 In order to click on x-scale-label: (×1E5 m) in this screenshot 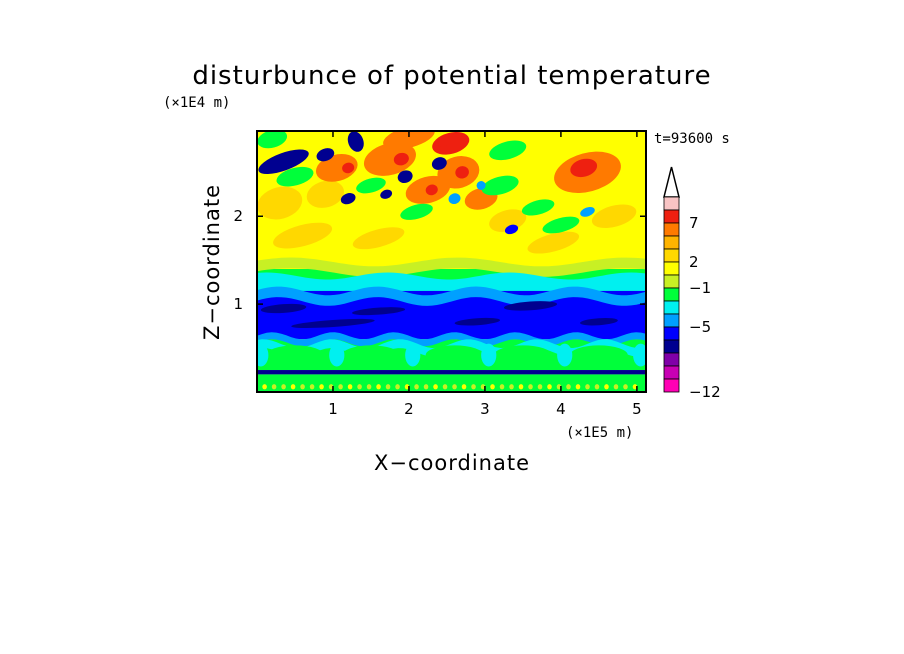, I will do `click(599, 433)`.